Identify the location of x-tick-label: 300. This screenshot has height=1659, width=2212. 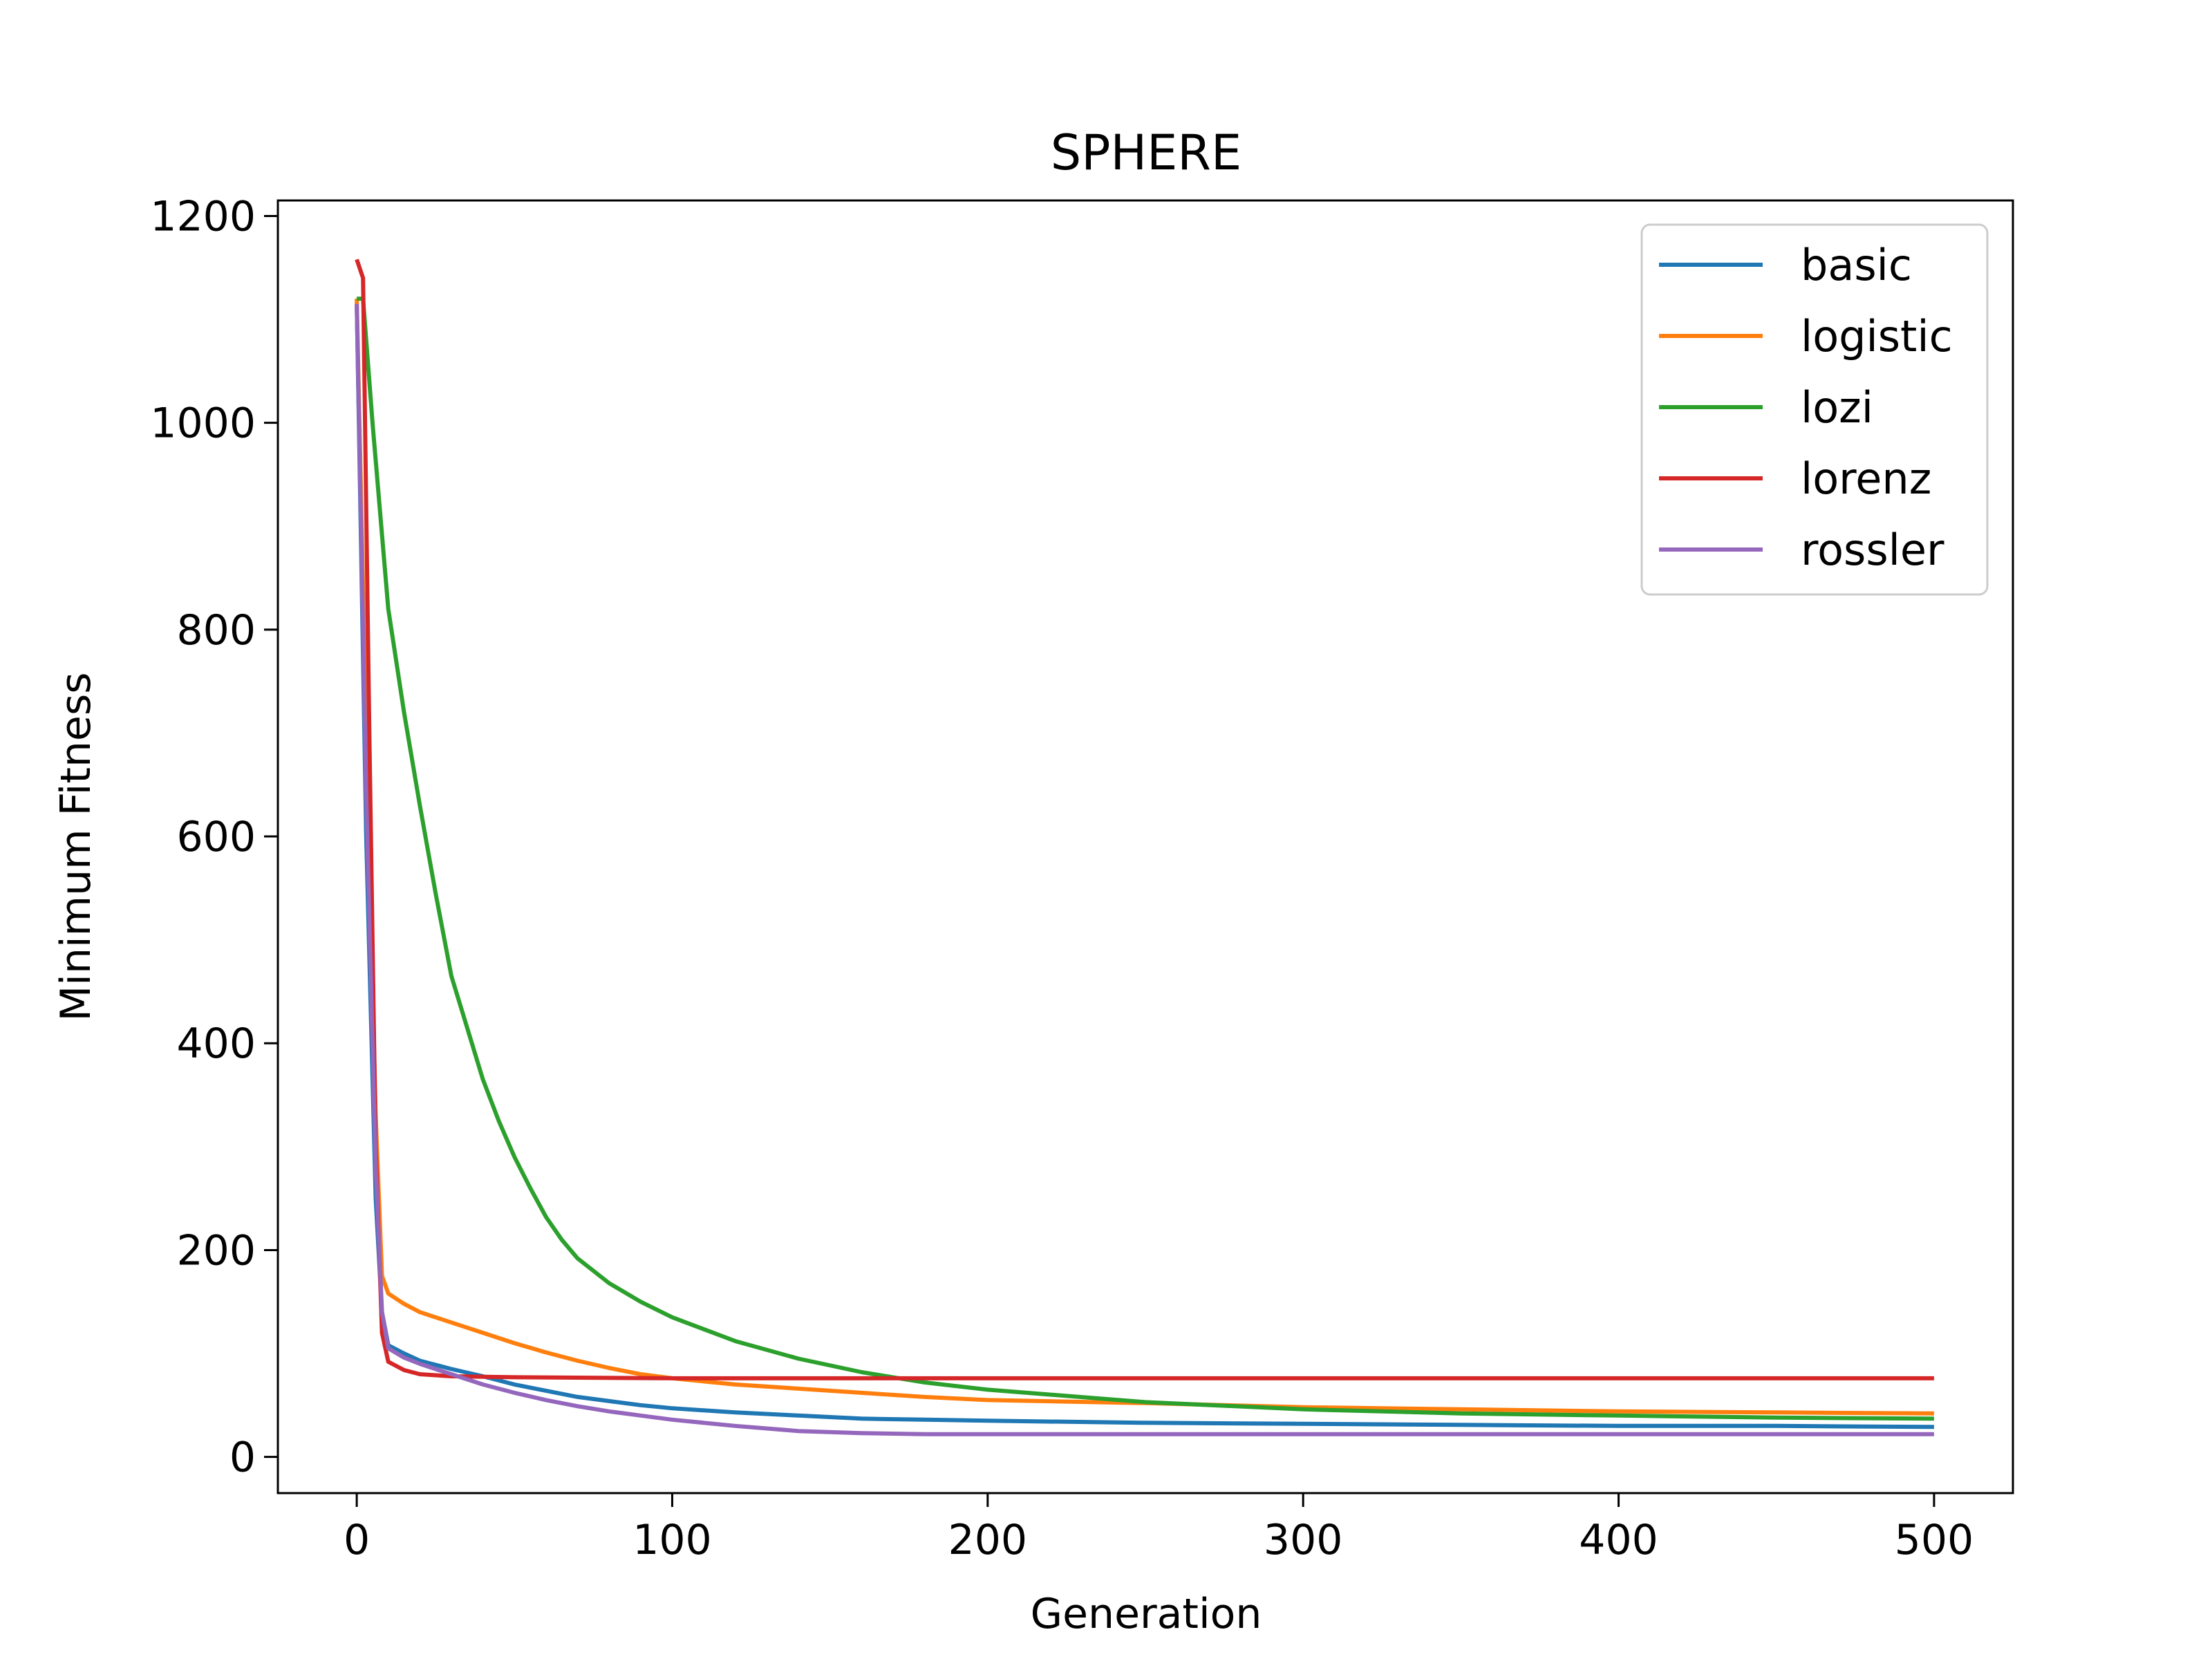
(1303, 1540).